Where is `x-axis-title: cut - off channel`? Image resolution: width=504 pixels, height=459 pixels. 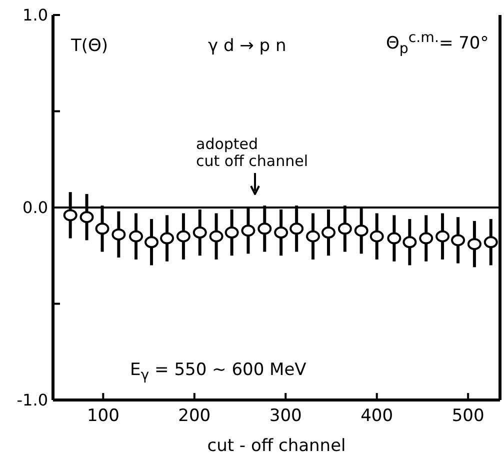
x-axis-title: cut - off channel is located at coordinates (276, 446).